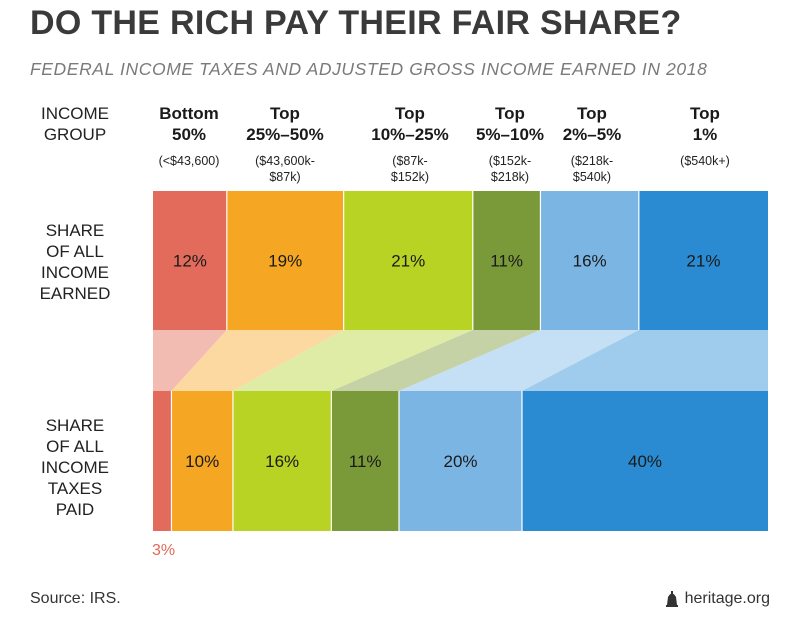 This screenshot has width=800, height=628. Describe the element at coordinates (727, 598) in the screenshot. I see `credit-text: heritage.org` at that location.